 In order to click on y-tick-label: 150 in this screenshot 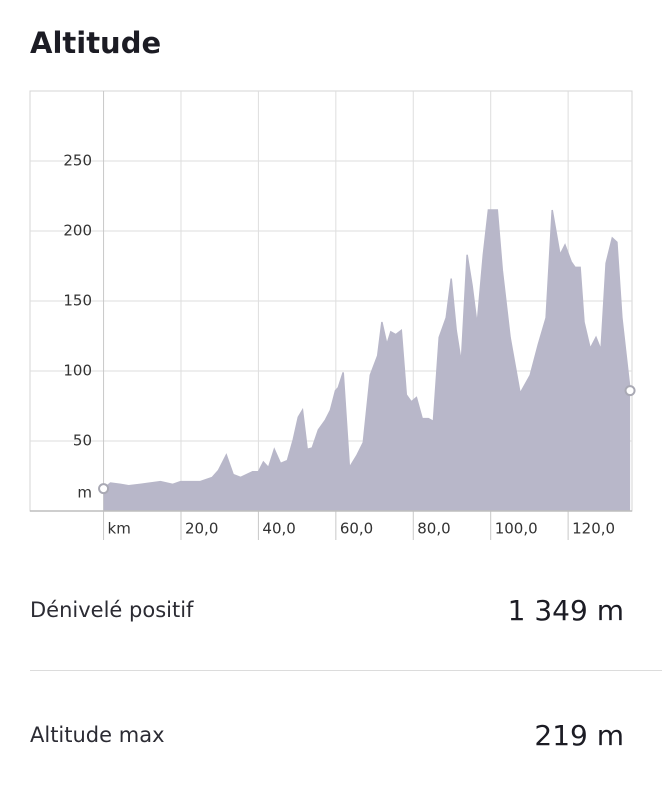, I will do `click(77, 301)`.